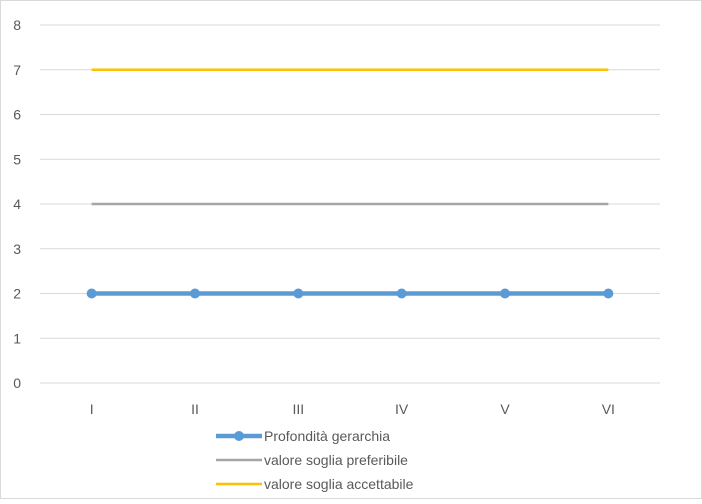 Image resolution: width=702 pixels, height=504 pixels. Describe the element at coordinates (402, 409) in the screenshot. I see `x-tick-label: IV` at that location.